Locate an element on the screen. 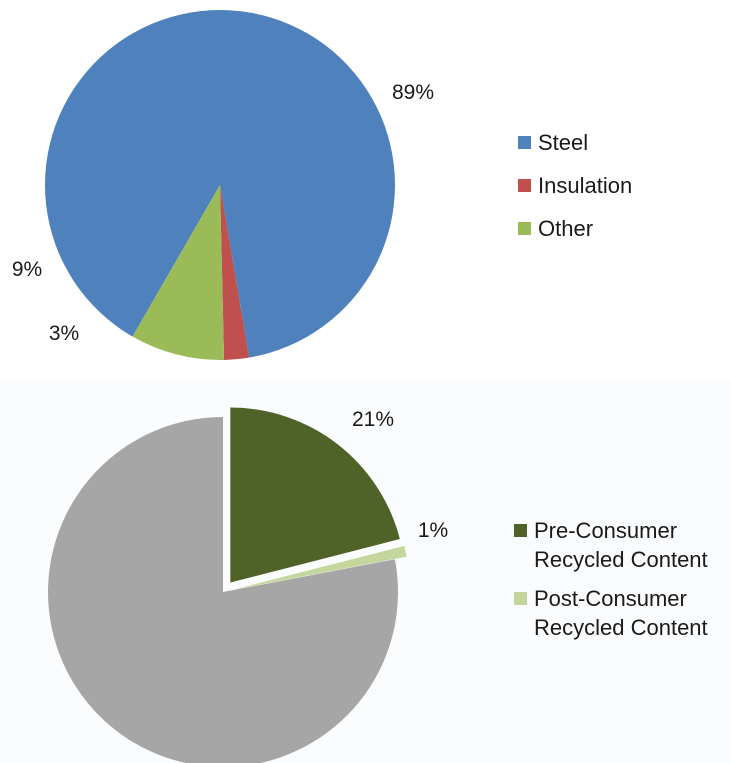 This screenshot has height=763, width=730. data-label-other: 9% is located at coordinates (27, 269).